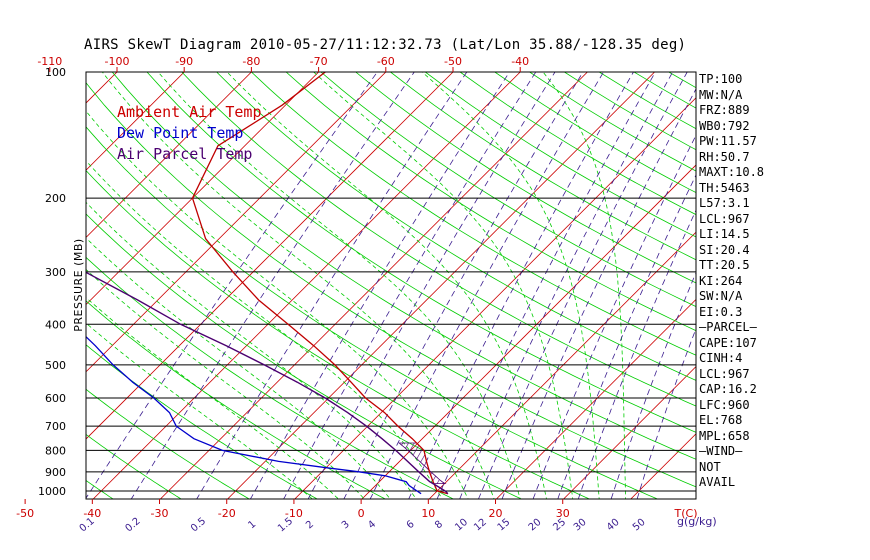 This screenshot has width=870, height=560. What do you see at coordinates (728, 389) in the screenshot?
I see `stat-item: CAP:16.2` at bounding box center [728, 389].